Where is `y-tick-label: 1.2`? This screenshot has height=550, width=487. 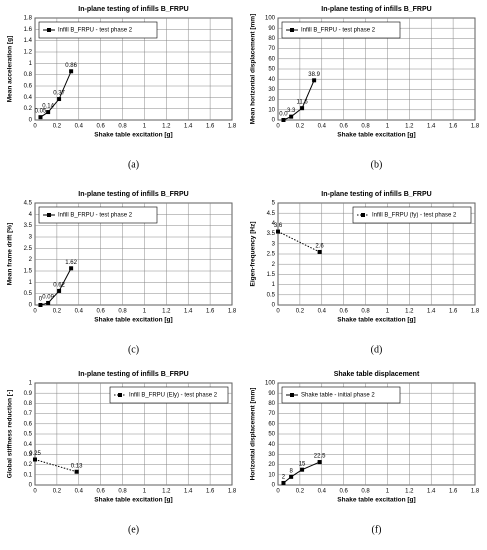 y-tick-label: 1.2 is located at coordinates (28, 53).